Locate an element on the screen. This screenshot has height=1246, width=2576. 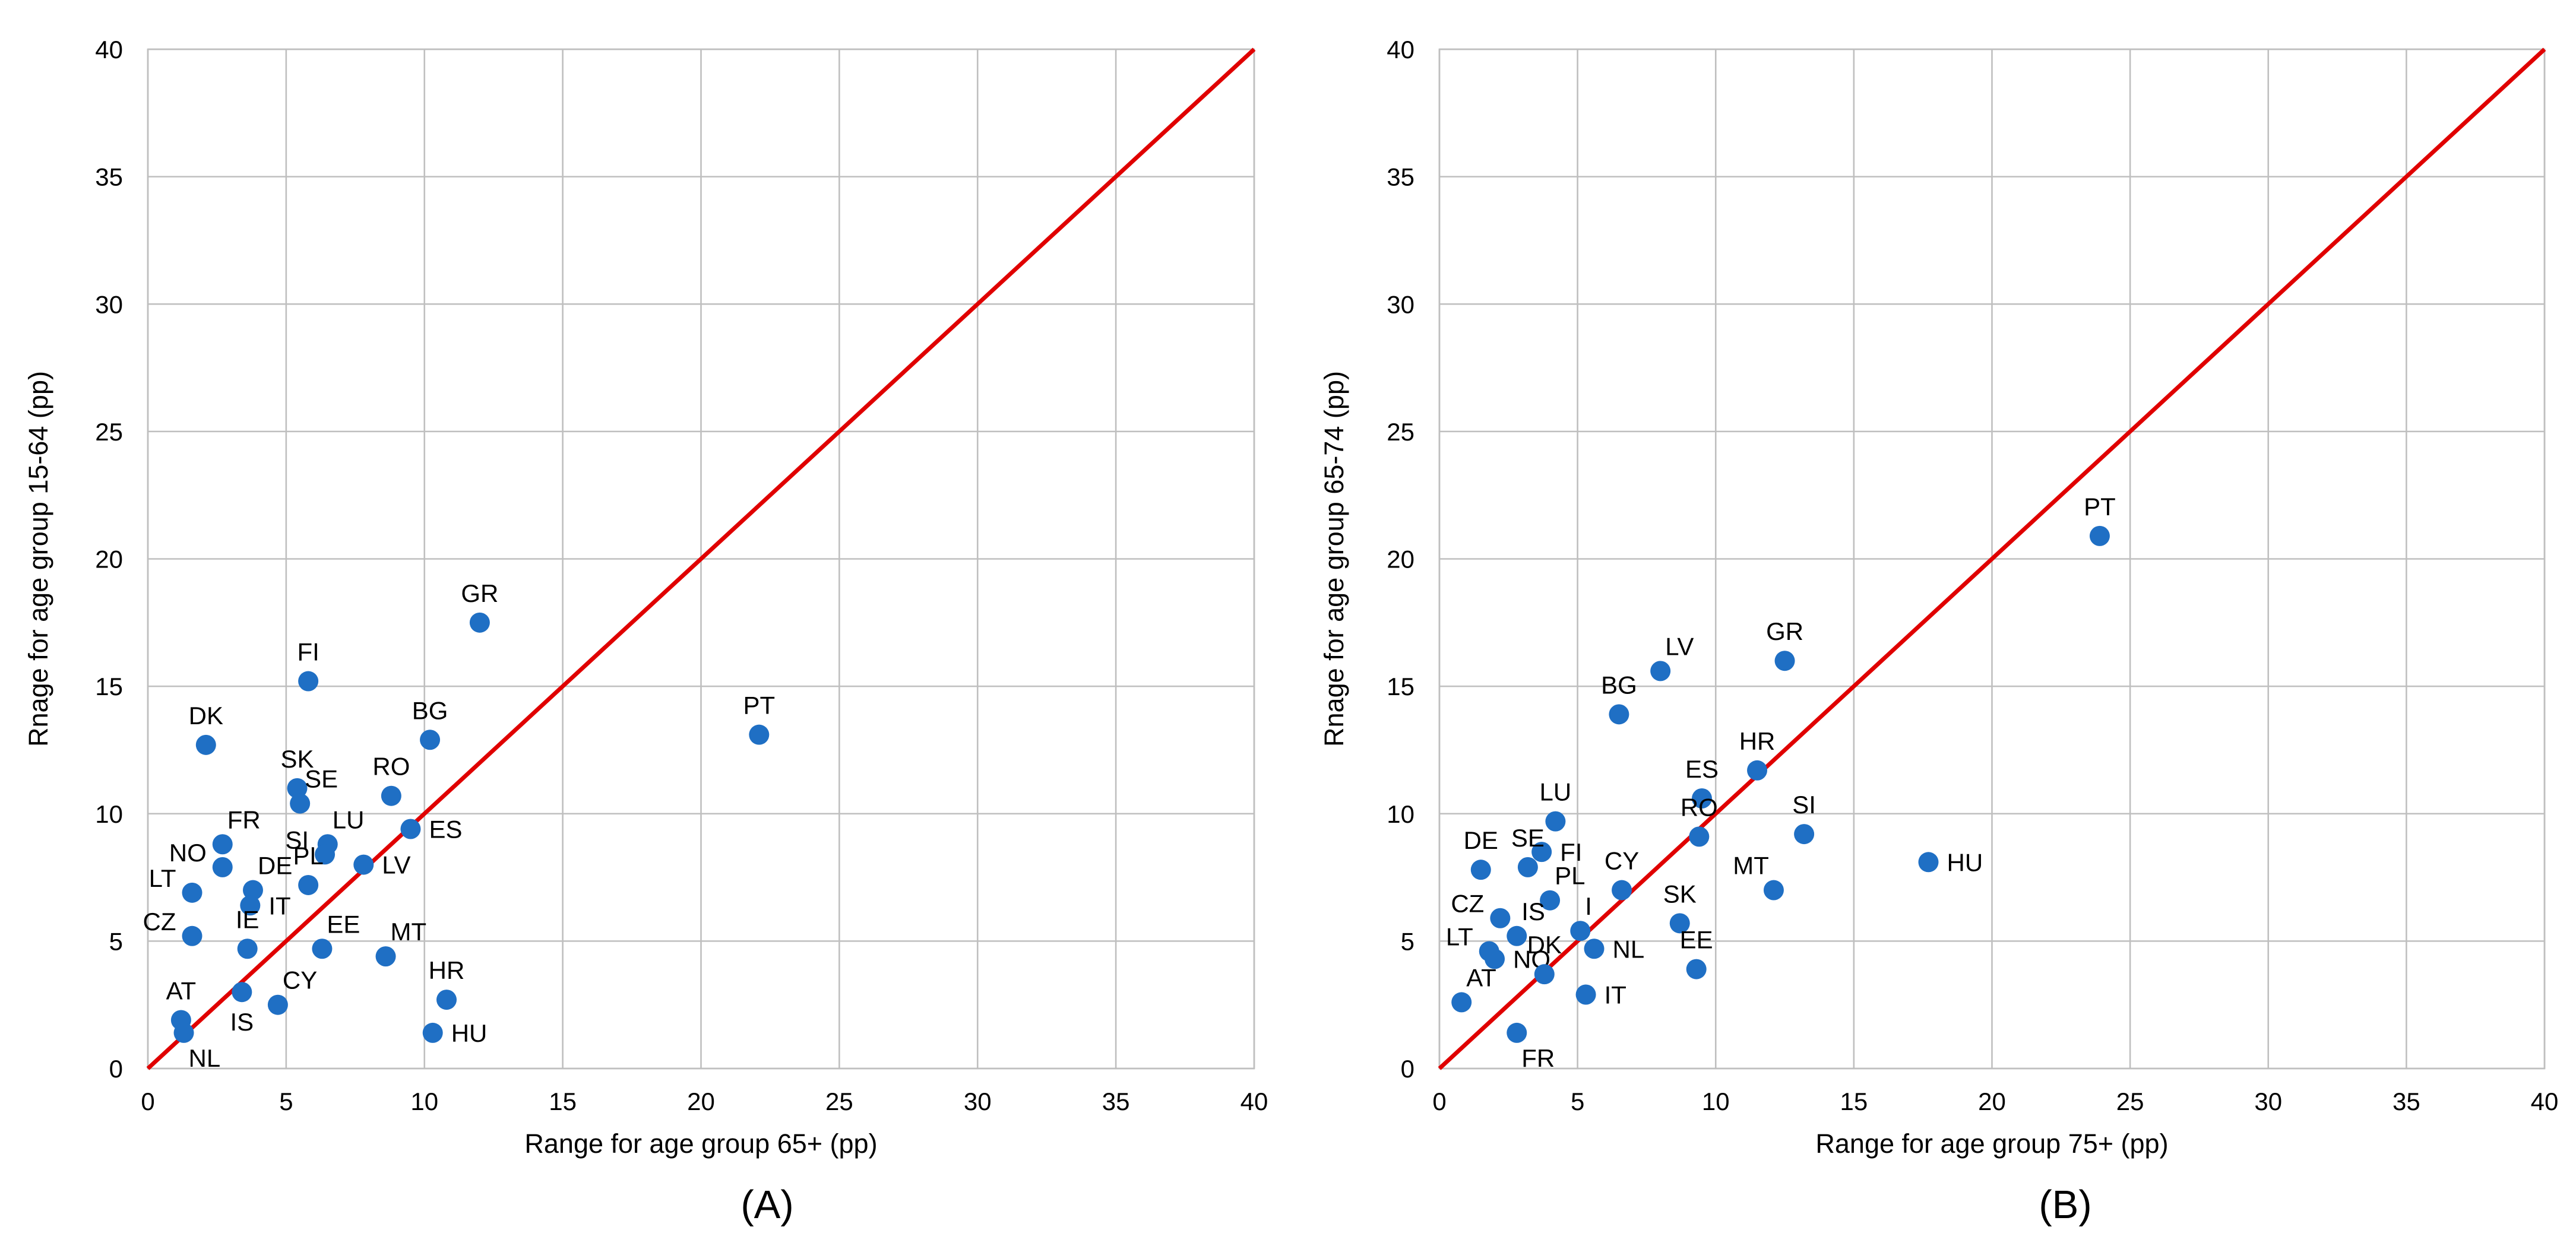
y-axis-title: Rnage for age group 15-64 (pp) is located at coordinates (38, 559).